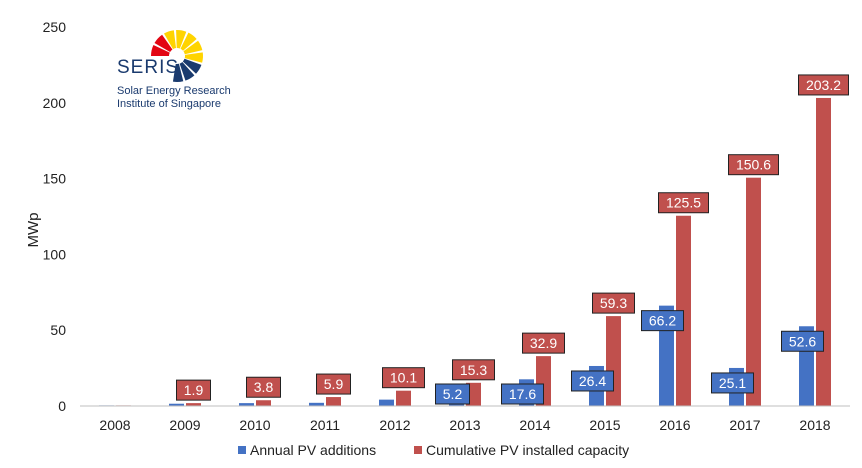 The width and height of the screenshot is (862, 468). I want to click on data-label-cumulative: 125.5, so click(683, 203).